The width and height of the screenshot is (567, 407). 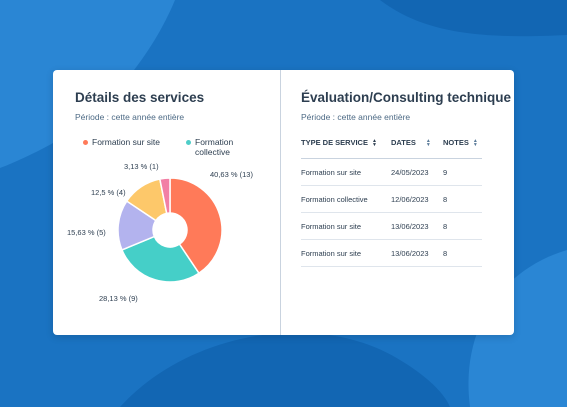 I want to click on table-row: Formation sur site 24/05/2023 9, so click(x=391, y=172).